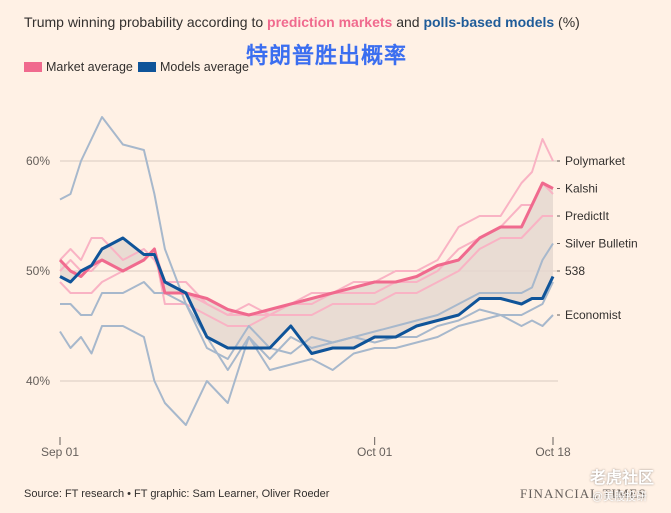  What do you see at coordinates (146, 22) in the screenshot?
I see `title-prefix: Trump winning probability according to` at bounding box center [146, 22].